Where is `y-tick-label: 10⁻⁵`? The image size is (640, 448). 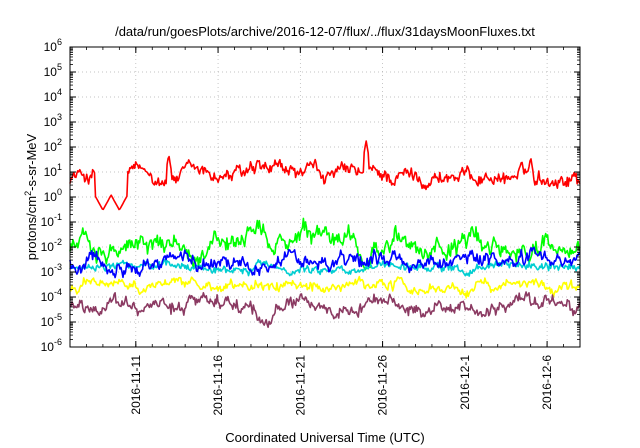
y-tick-label: 10⁻⁵ is located at coordinates (51, 320).